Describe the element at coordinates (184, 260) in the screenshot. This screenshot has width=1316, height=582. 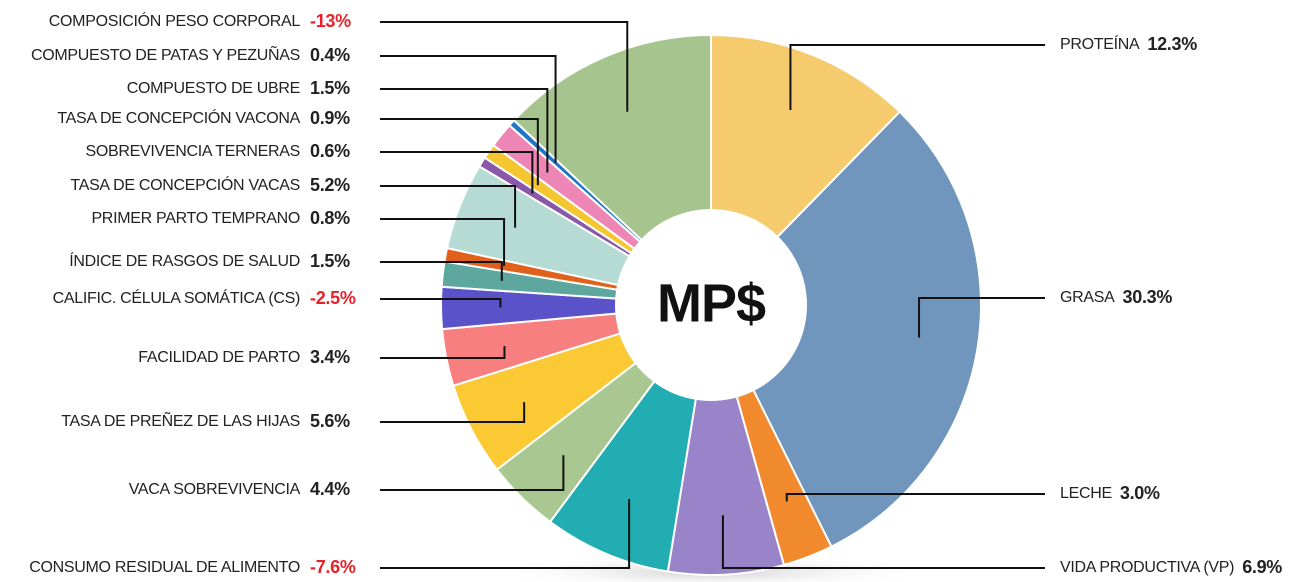
I see `slice-label: ÍNDICE DE RASGOS DE SALUD` at that location.